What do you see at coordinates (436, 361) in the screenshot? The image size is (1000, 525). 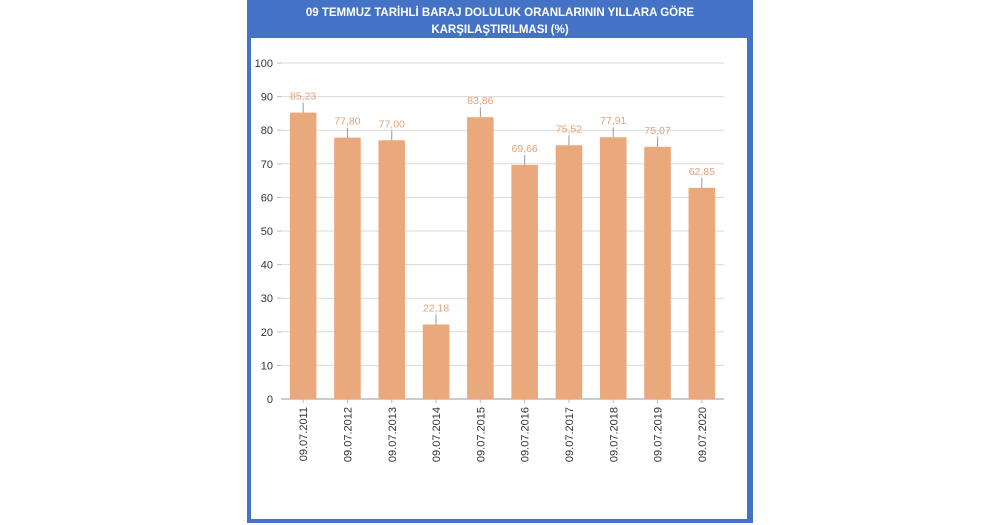 I see `bar-09.07.2014` at bounding box center [436, 361].